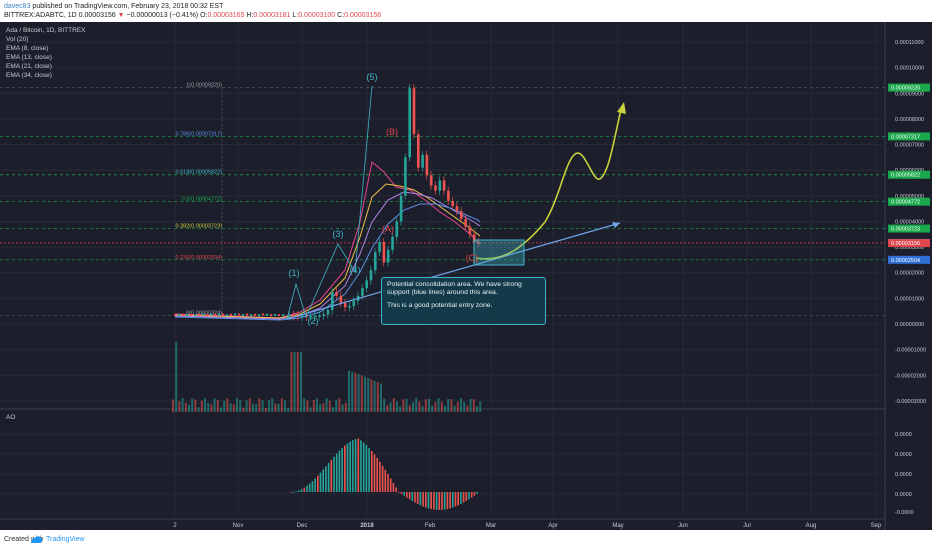 The height and width of the screenshot is (550, 932). Describe the element at coordinates (204, 86) in the screenshot. I see `fib-label: 1(0.00009220)` at that location.